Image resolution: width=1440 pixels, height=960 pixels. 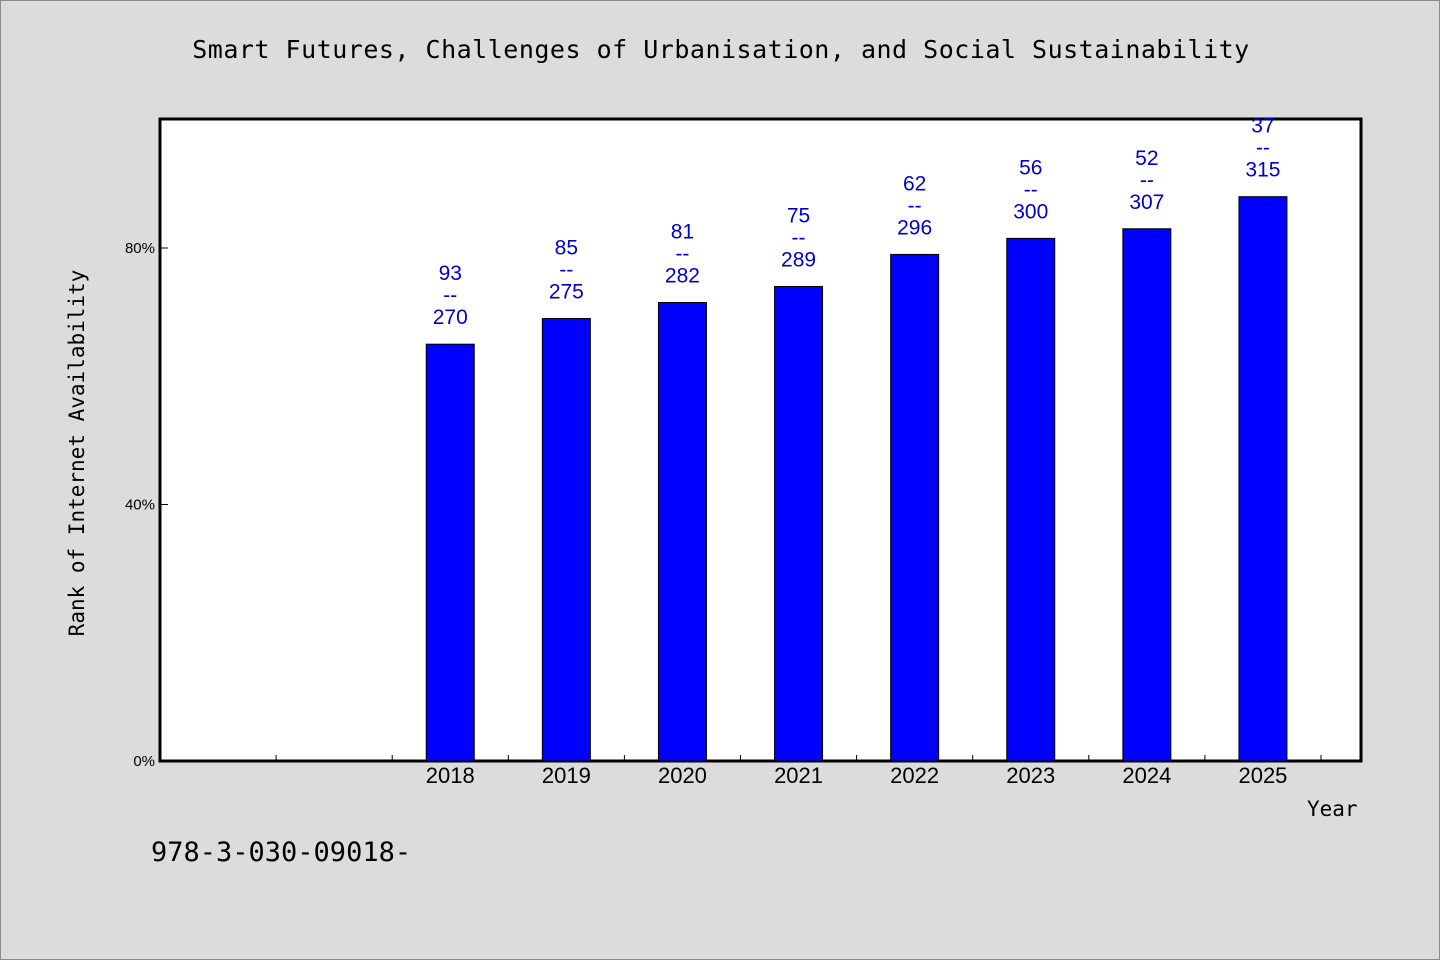 What do you see at coordinates (682, 775) in the screenshot?
I see `x-tick-label: 2020` at bounding box center [682, 775].